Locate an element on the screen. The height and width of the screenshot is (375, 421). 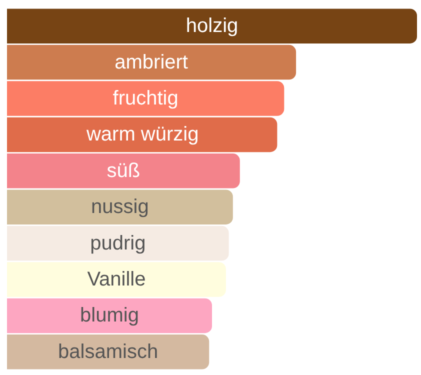
y-tick-label: fruchtig is located at coordinates (145, 99).